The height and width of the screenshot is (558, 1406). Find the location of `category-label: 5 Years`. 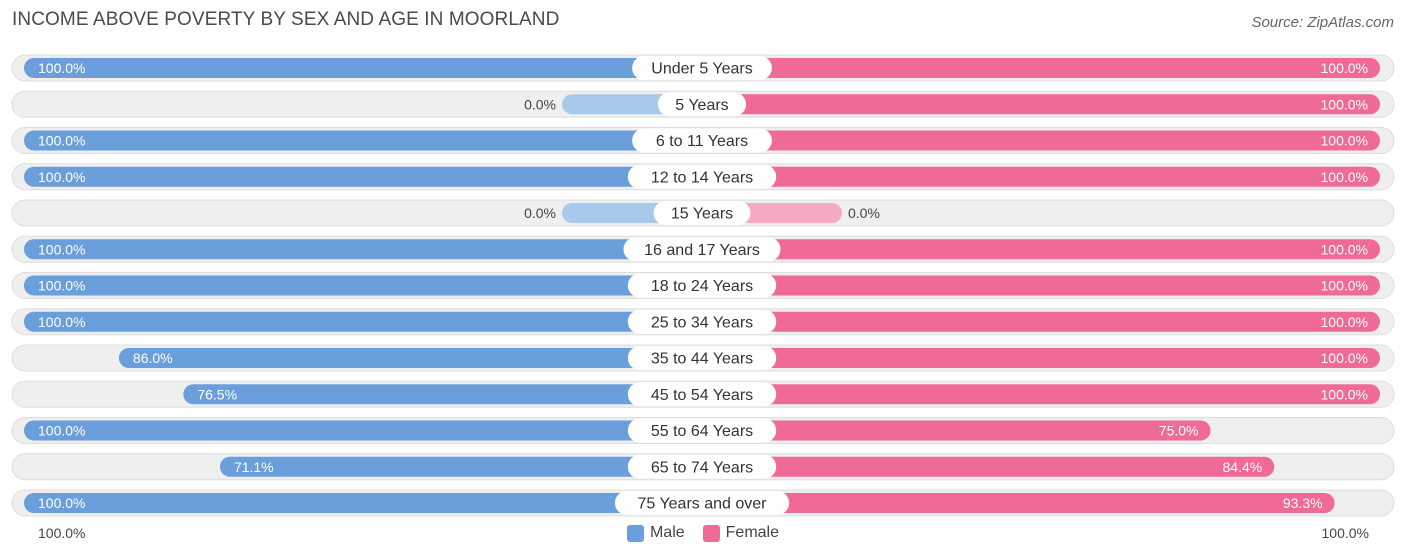

category-label: 5 Years is located at coordinates (701, 105).